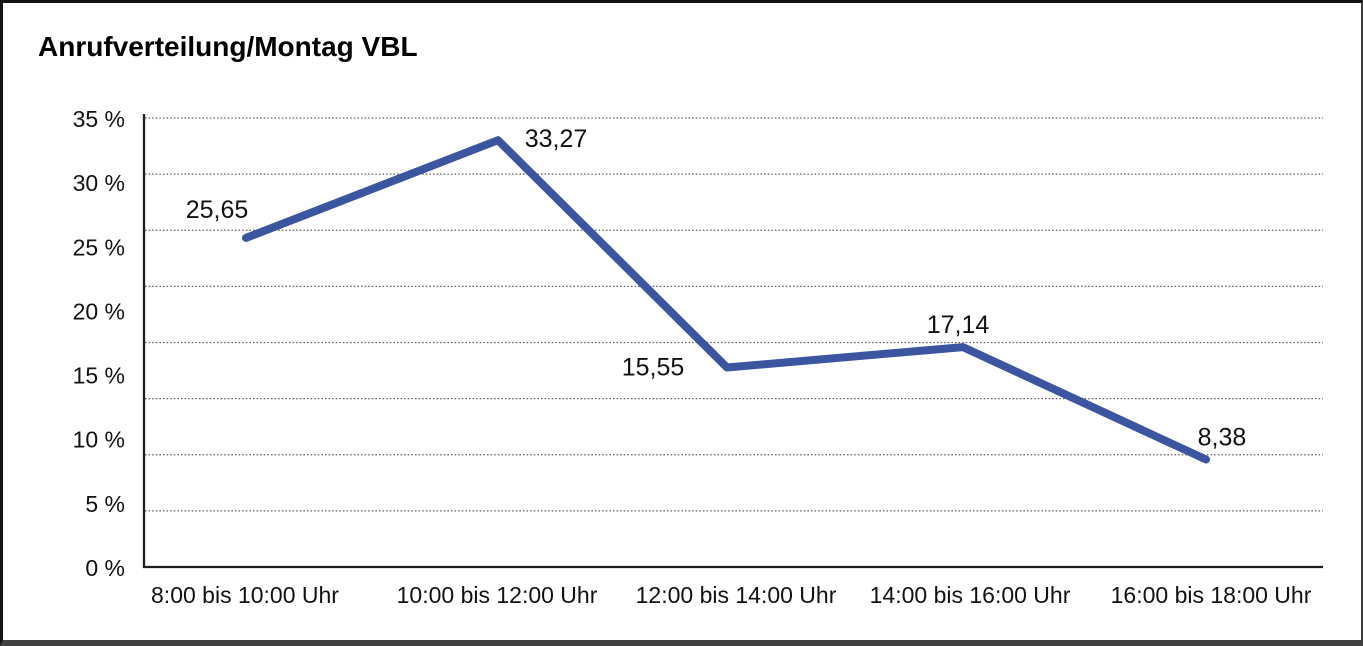 This screenshot has height=646, width=1363. I want to click on x-axis-tick-label: 10:00 bis 12:00 Uhr, so click(497, 595).